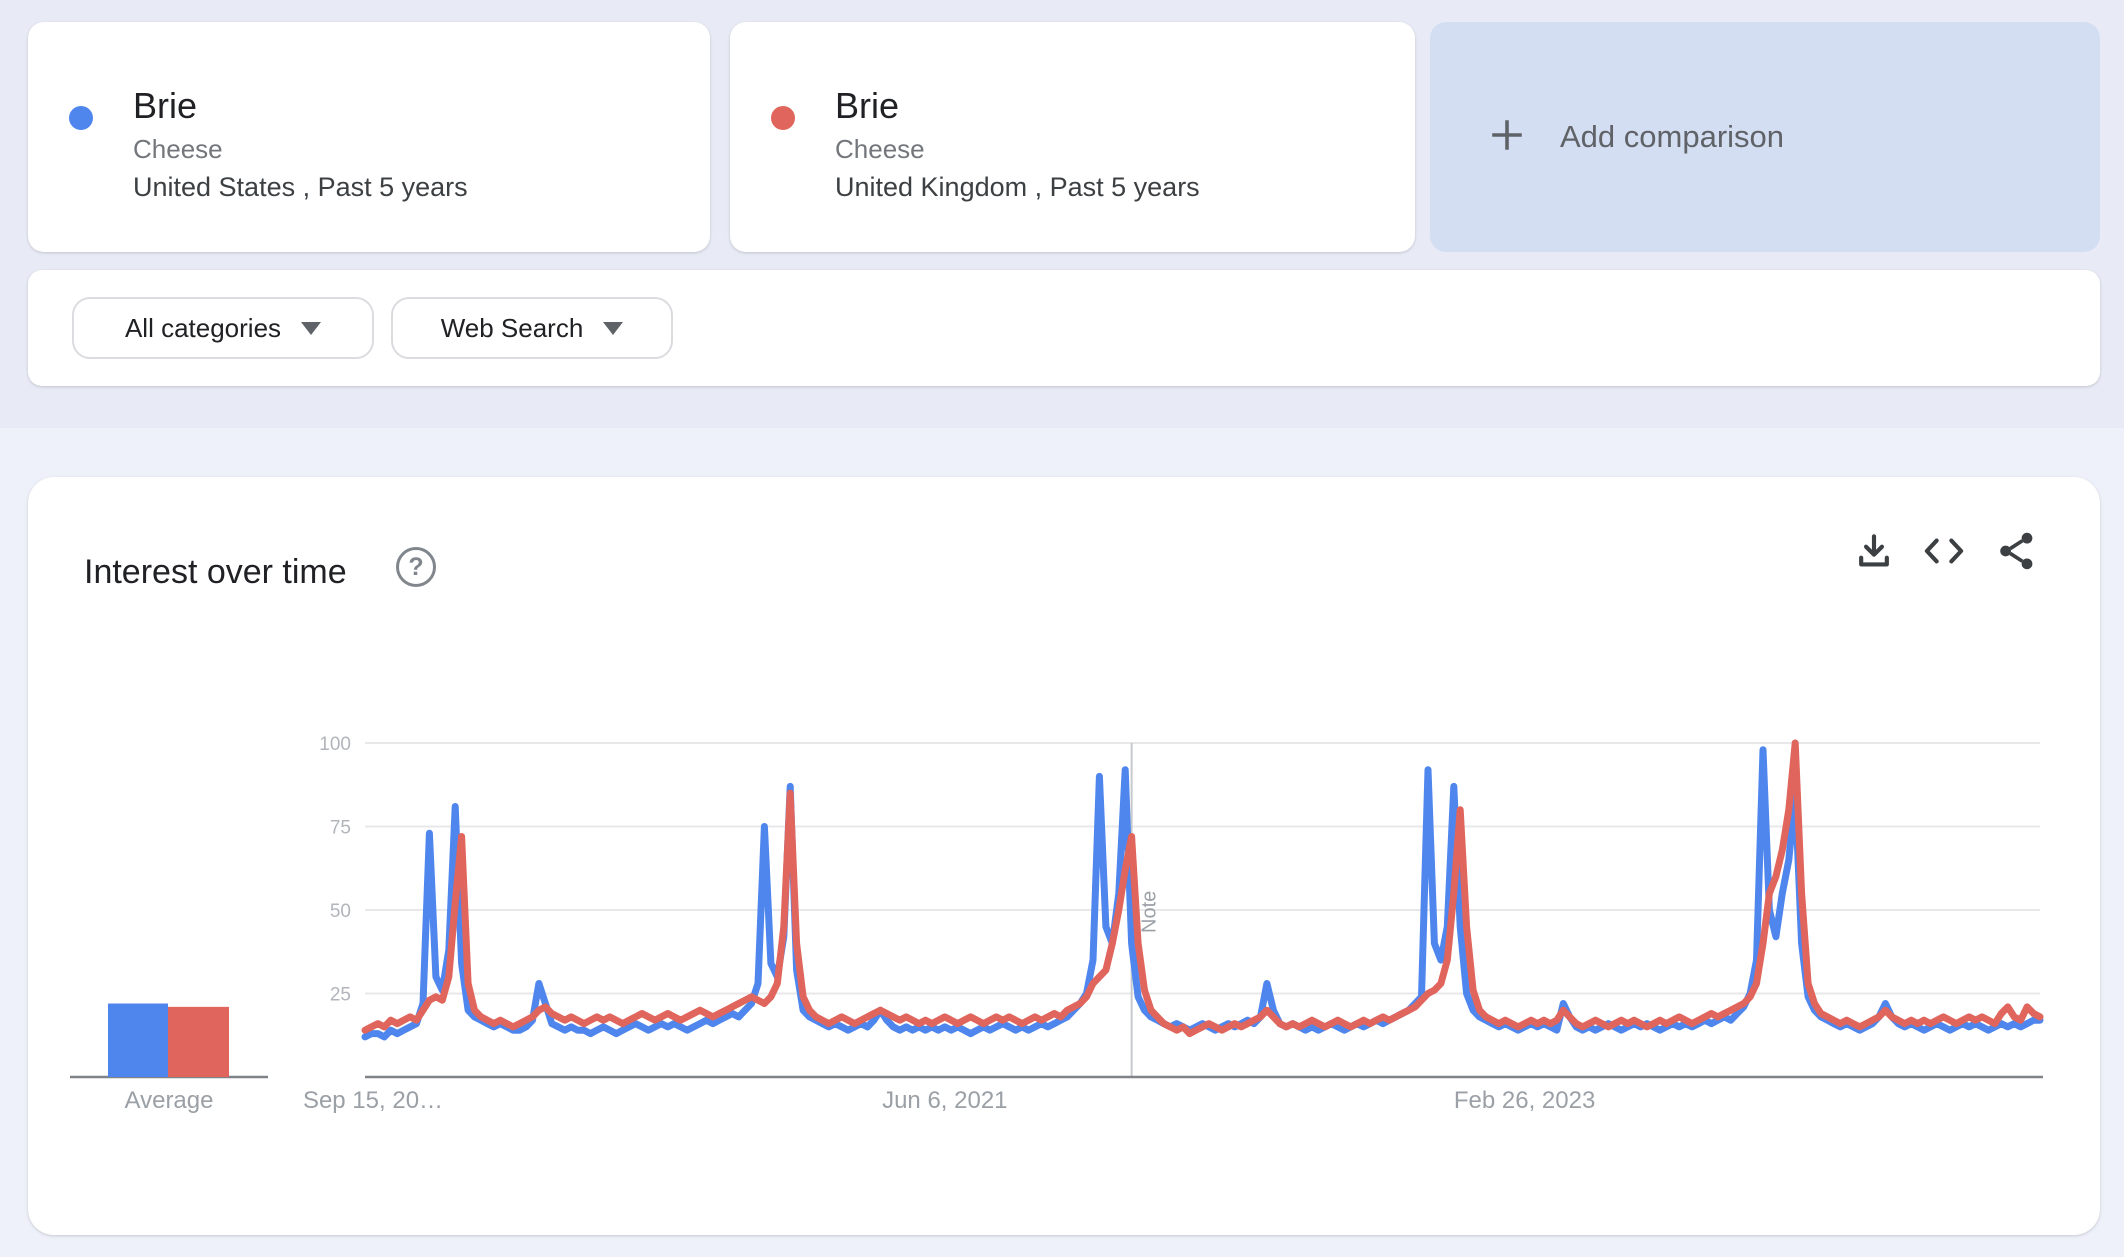 The width and height of the screenshot is (2124, 1257). What do you see at coordinates (1150, 912) in the screenshot?
I see `note-marker-label: Note` at bounding box center [1150, 912].